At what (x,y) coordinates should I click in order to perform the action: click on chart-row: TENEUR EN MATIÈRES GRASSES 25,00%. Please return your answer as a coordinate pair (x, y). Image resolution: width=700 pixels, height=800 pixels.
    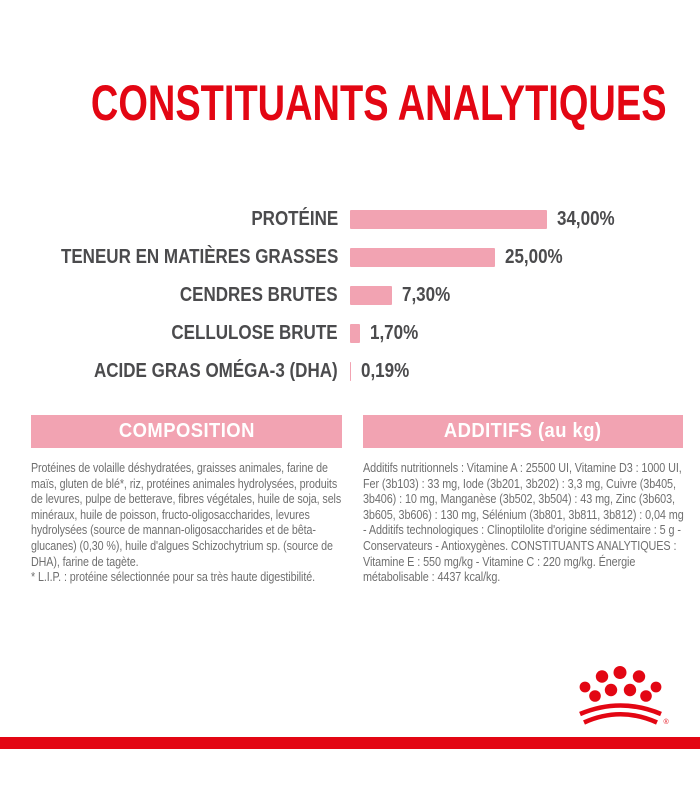
    Looking at the image, I should click on (350, 257).